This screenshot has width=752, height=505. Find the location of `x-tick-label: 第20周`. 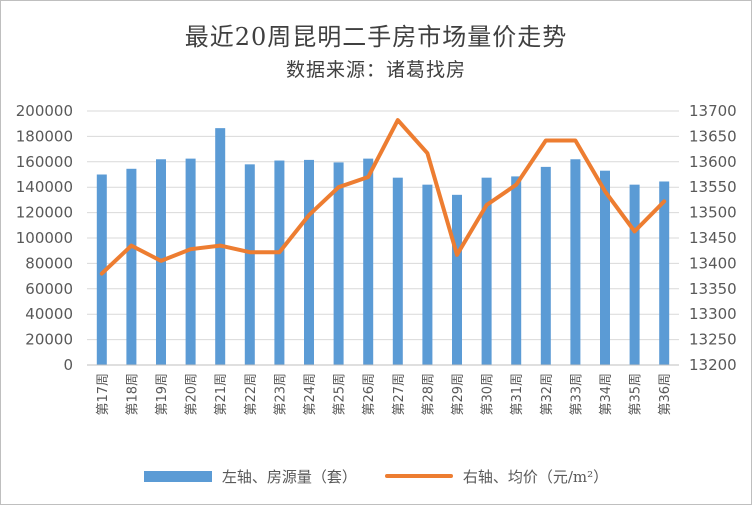

x-tick-label: 第20周 is located at coordinates (192, 394).